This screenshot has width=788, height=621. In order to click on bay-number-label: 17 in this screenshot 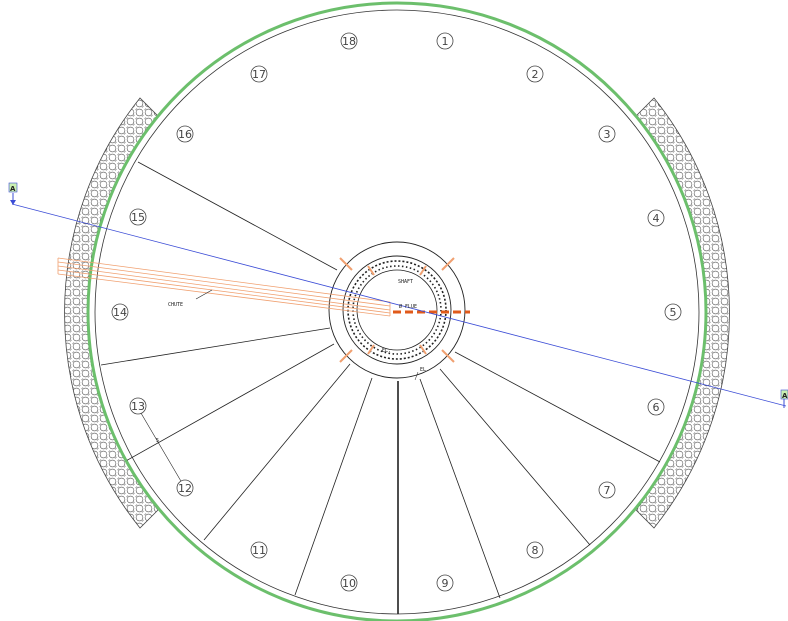, I will do `click(259, 74)`.